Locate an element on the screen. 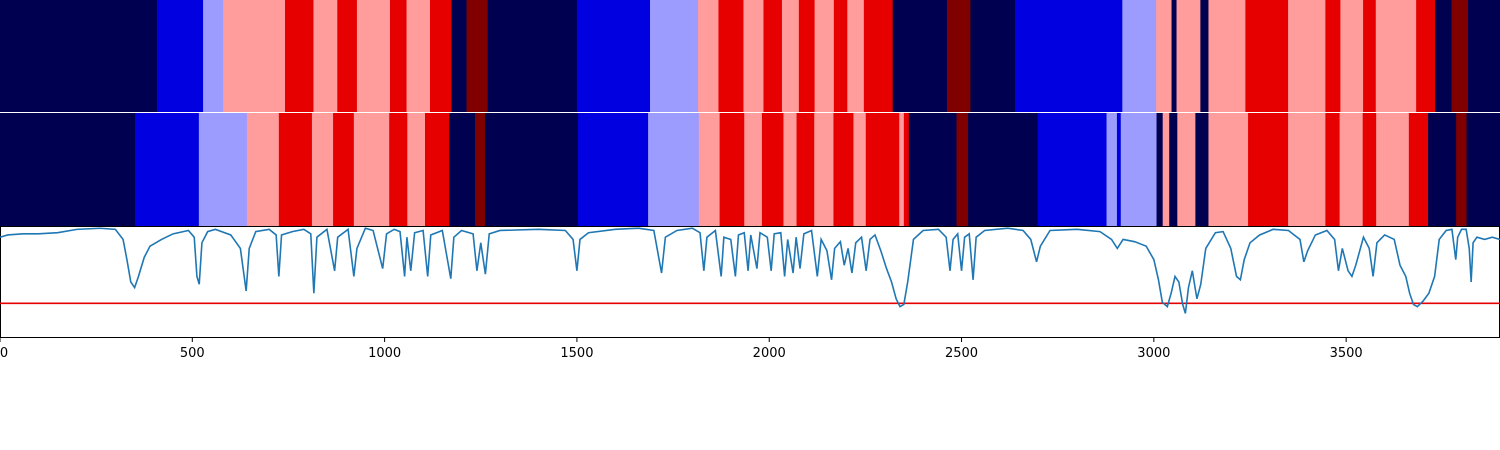  x-tick-label: 1000 is located at coordinates (384, 353).